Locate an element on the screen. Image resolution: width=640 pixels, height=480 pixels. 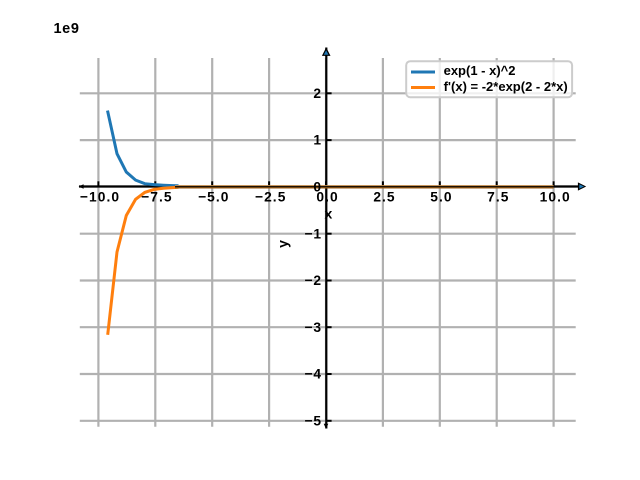
svg-text: x is located at coordinates (329, 214).